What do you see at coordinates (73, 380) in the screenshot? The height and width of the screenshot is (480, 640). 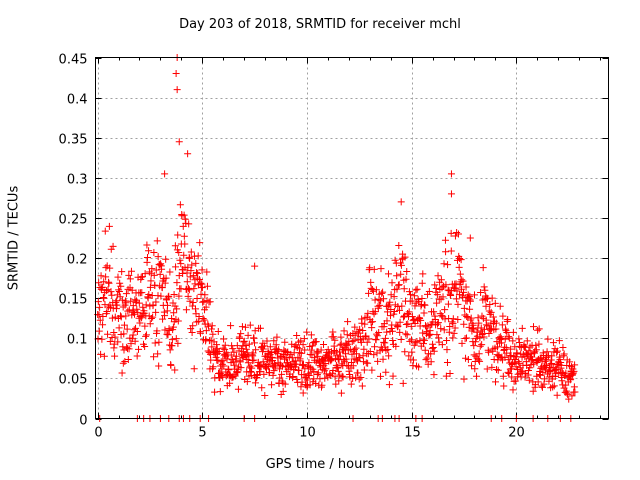 I see `y-tick-label: 0.05` at bounding box center [73, 380].